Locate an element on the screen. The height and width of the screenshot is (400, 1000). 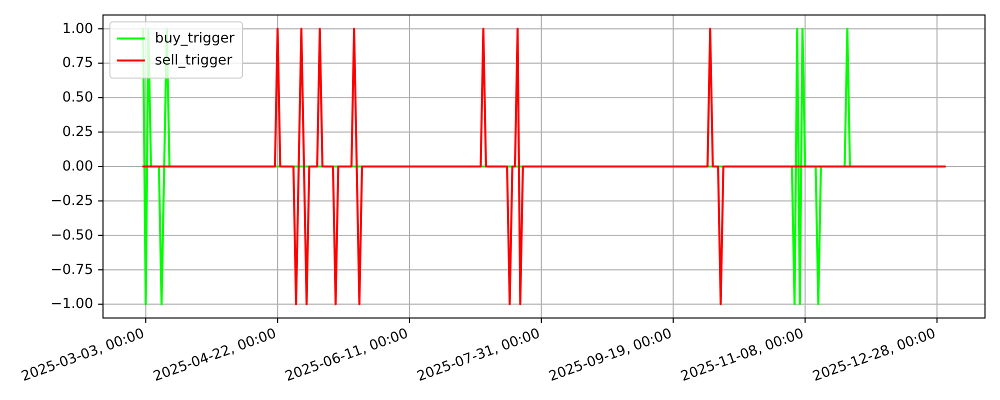
y-tick-label: 0.25 is located at coordinates (78, 132).